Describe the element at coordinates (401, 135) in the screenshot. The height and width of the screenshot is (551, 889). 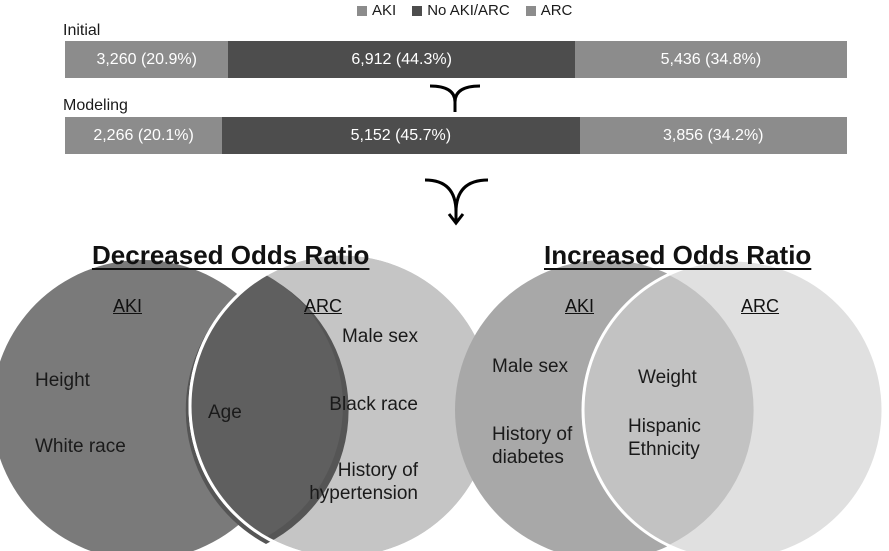
I see `modeling-segment-1: 5,152 (45.7%)` at that location.